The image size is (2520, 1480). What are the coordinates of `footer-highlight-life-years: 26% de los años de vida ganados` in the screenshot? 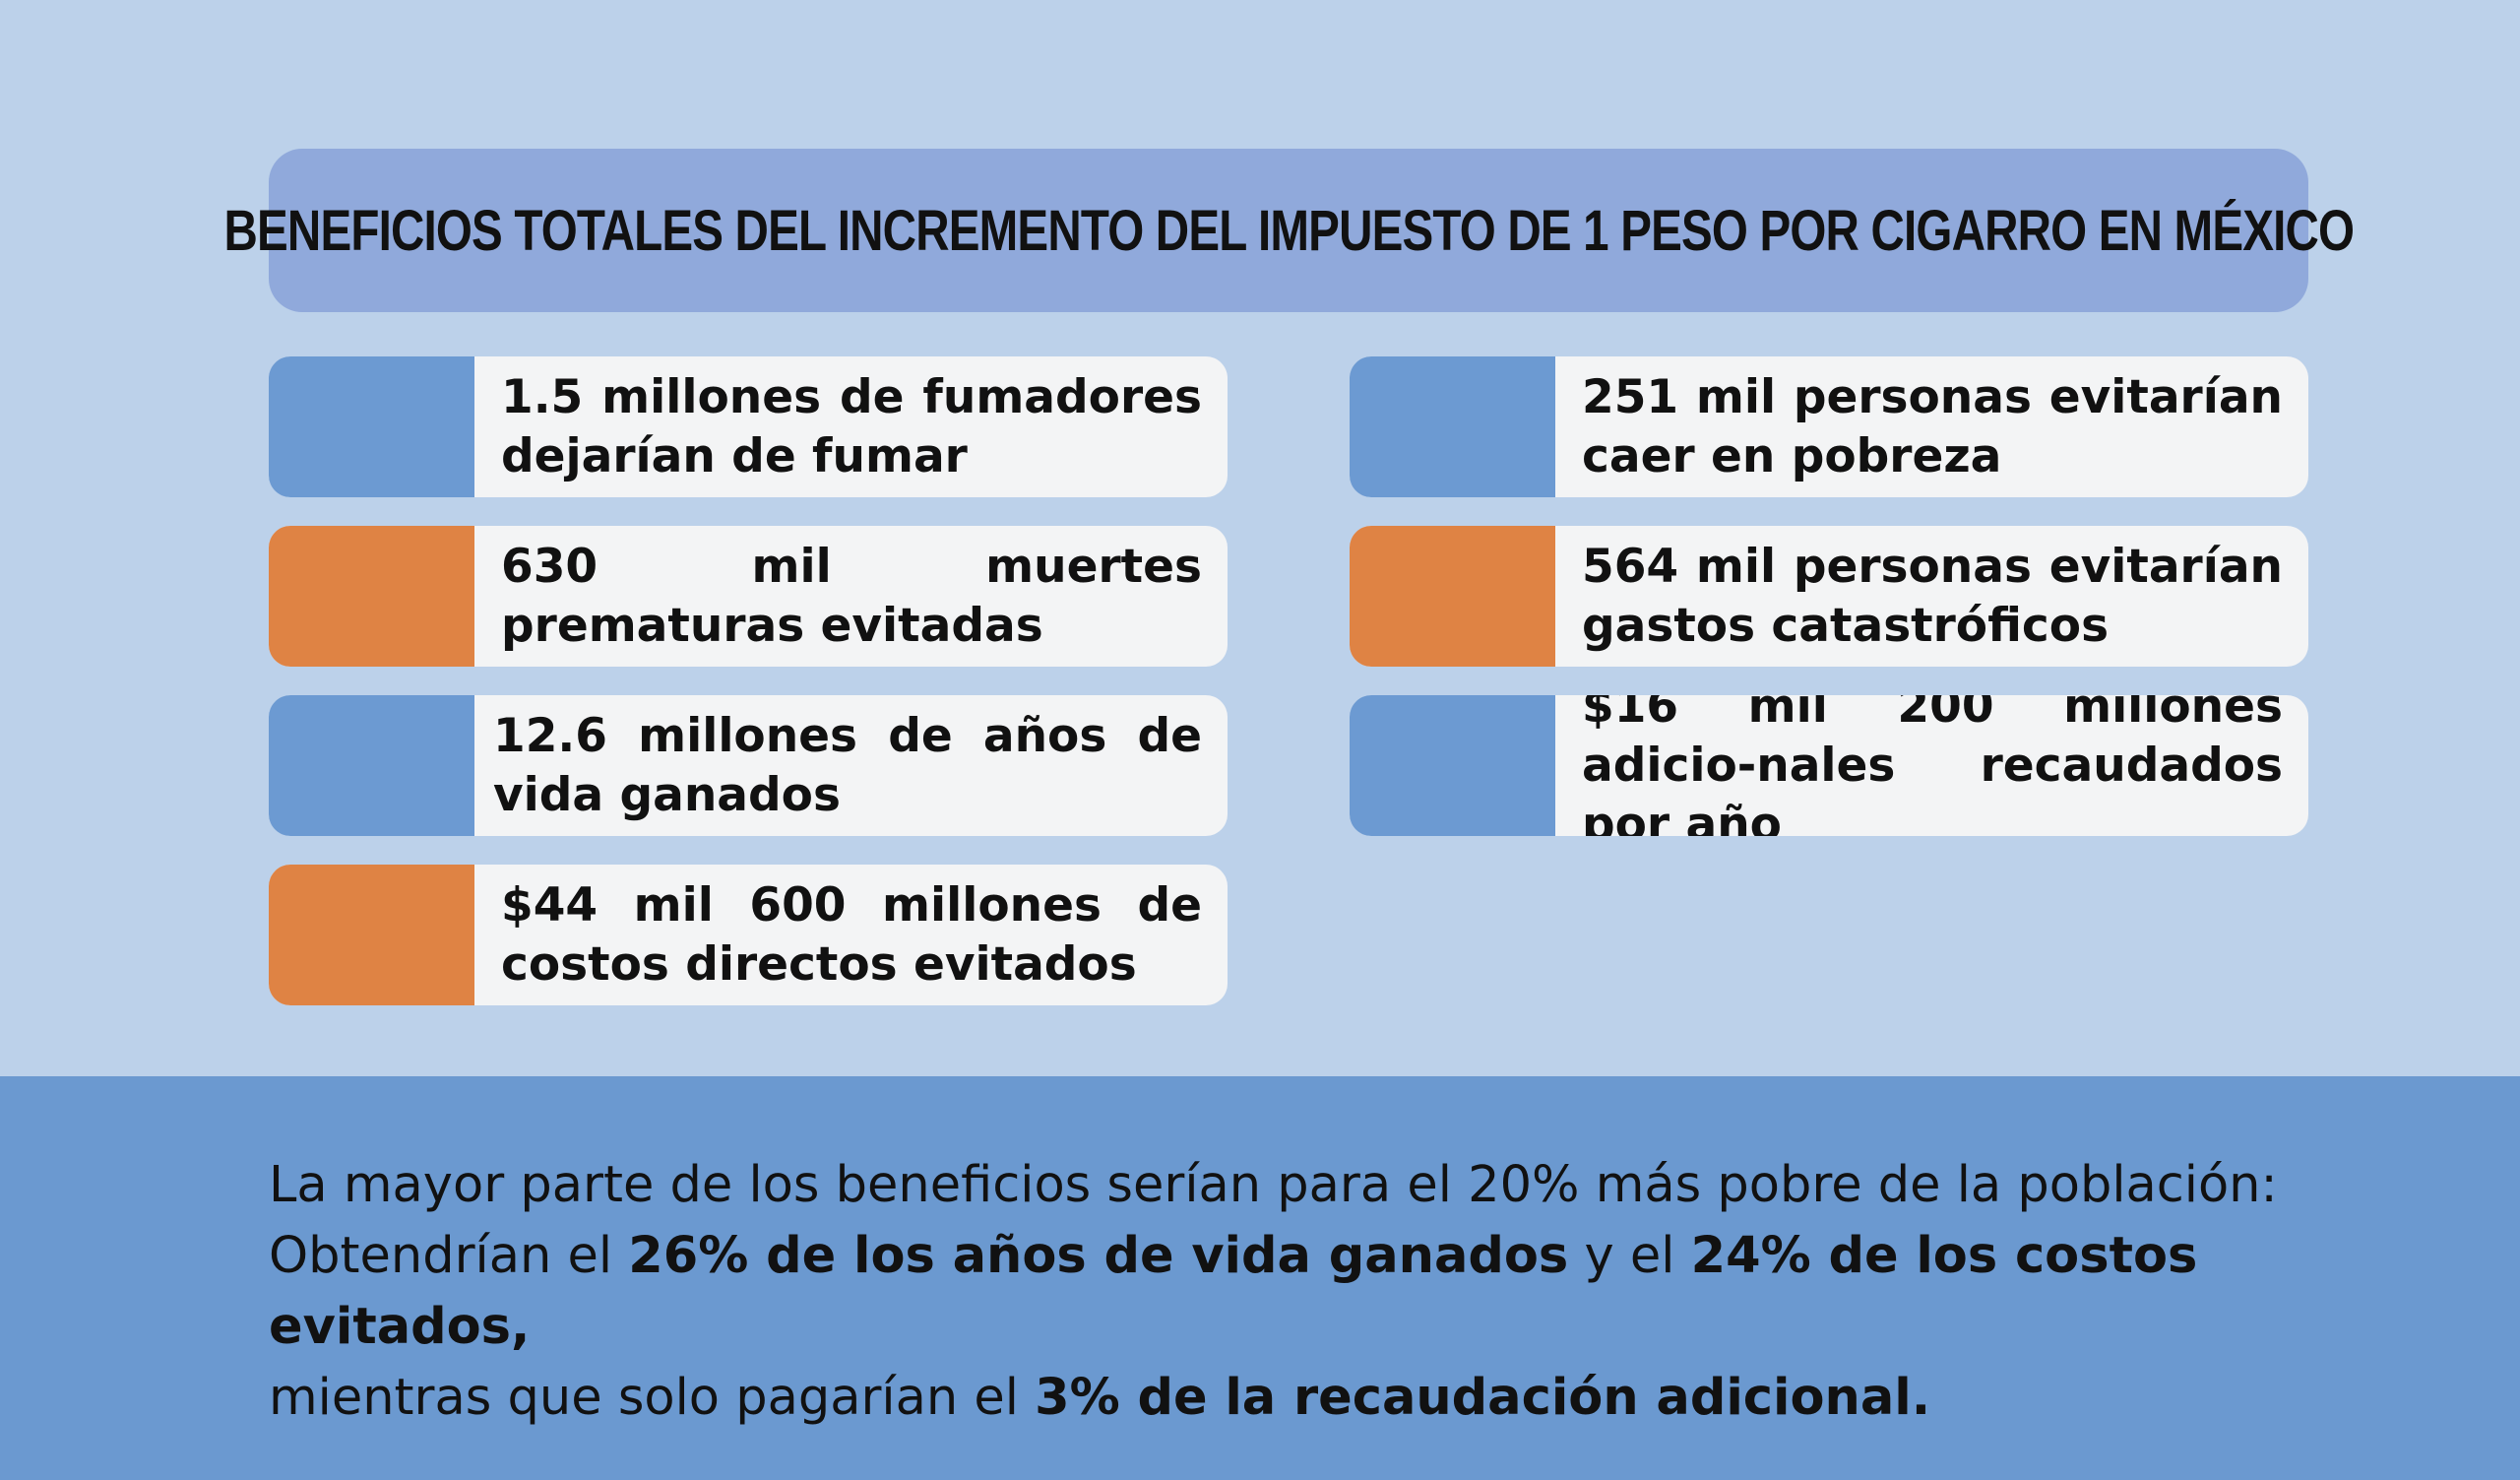 It's located at (1098, 1256).